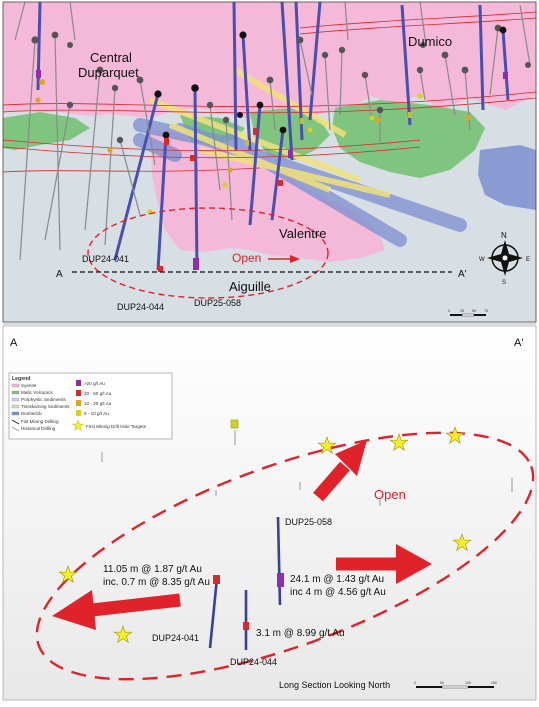 This screenshot has height=707, width=539. Describe the element at coordinates (29, 385) in the screenshot. I see `legend-label-syenite: Syenite` at that location.